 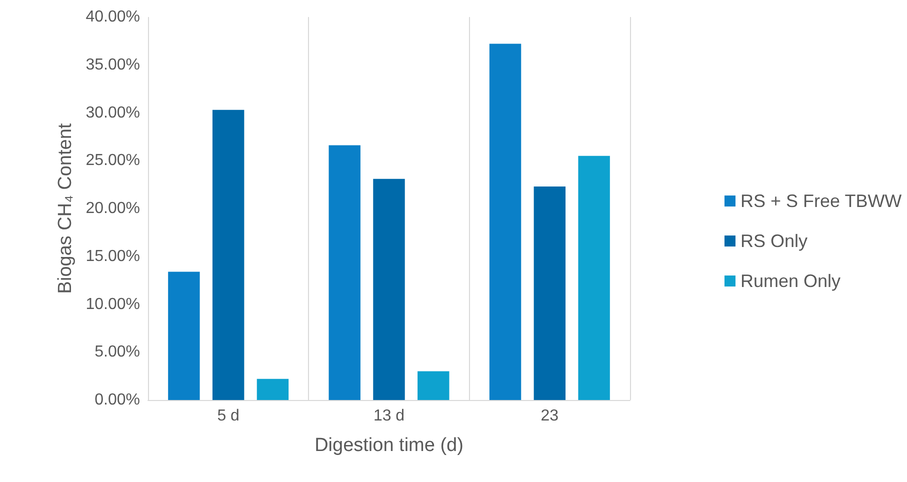 What do you see at coordinates (65, 208) in the screenshot?
I see `y-axis-title: Biogas CH₄ Content` at bounding box center [65, 208].